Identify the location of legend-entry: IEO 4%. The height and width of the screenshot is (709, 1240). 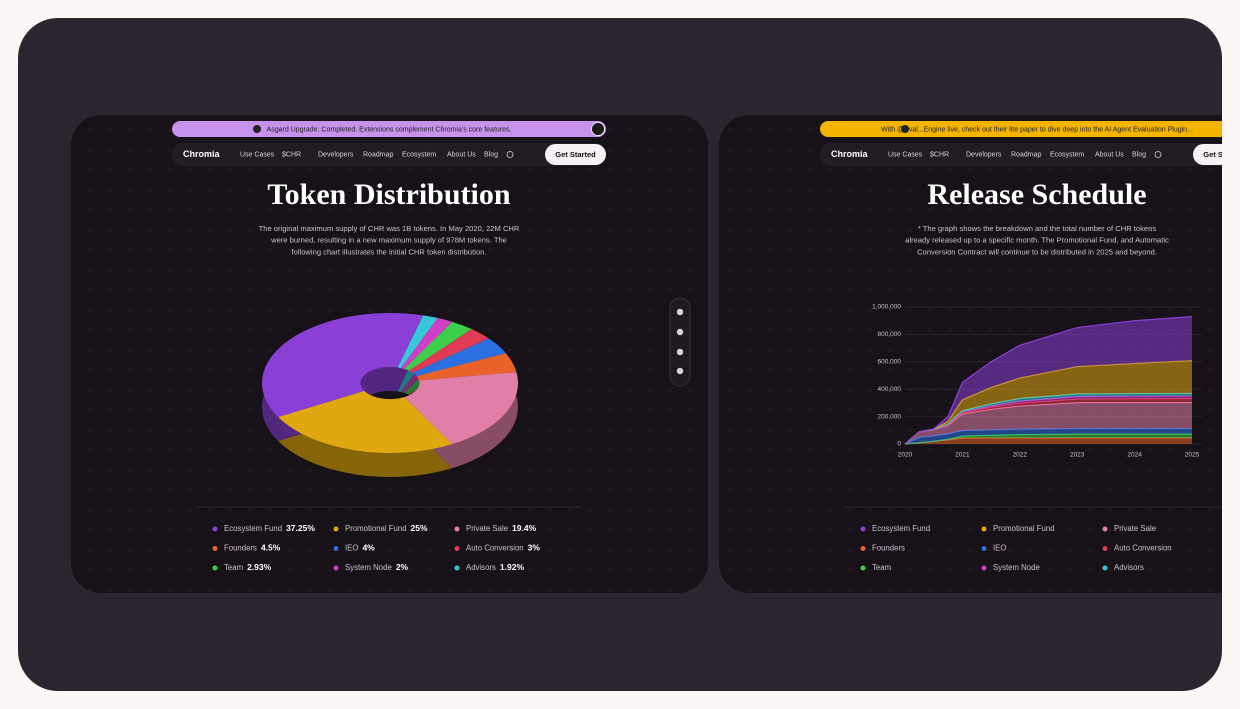
(360, 548).